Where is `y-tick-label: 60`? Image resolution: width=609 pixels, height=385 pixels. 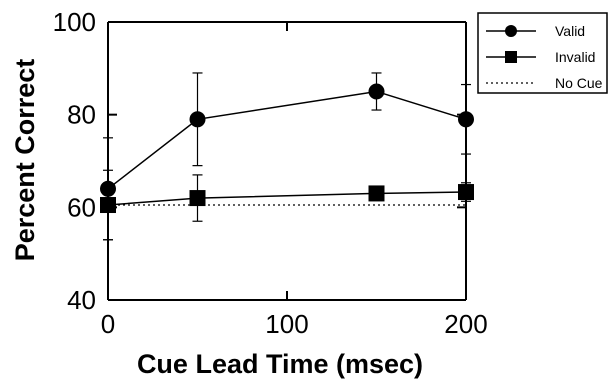
y-tick-label: 60 is located at coordinates (81, 207).